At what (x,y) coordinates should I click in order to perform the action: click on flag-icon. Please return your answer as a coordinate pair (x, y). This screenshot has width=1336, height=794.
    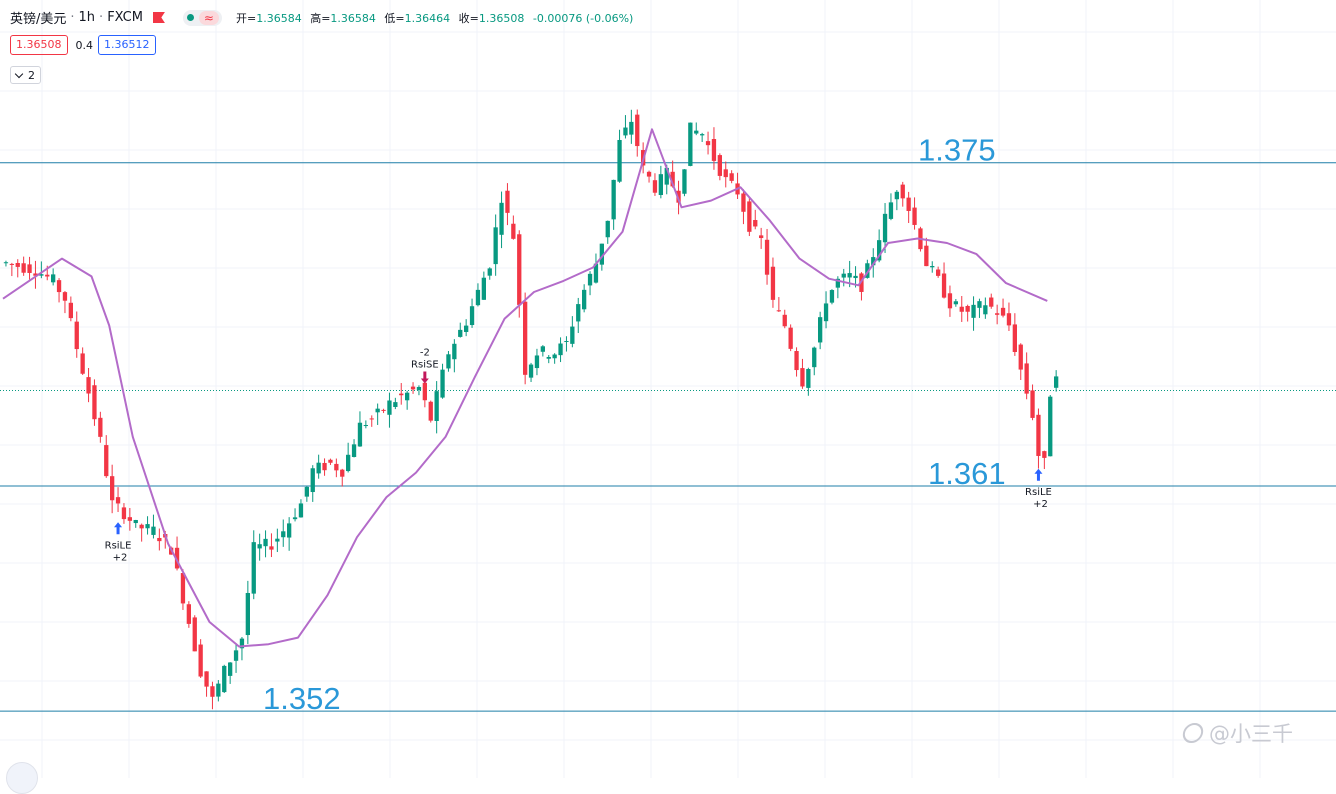
    Looking at the image, I should click on (159, 17).